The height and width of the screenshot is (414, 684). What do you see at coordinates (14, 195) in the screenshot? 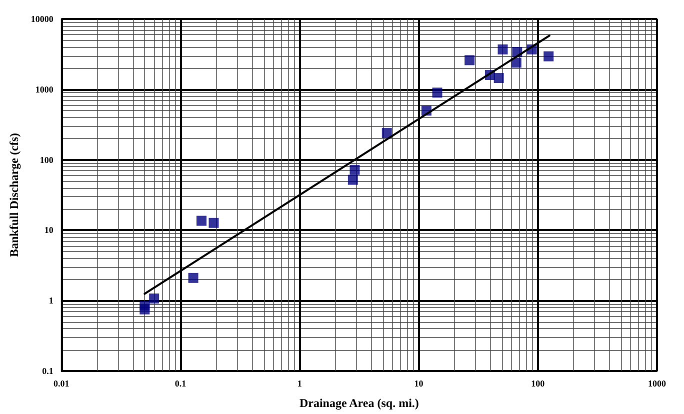
I see `y-axis-title: Bankfull Discharge (cfs)` at bounding box center [14, 195].